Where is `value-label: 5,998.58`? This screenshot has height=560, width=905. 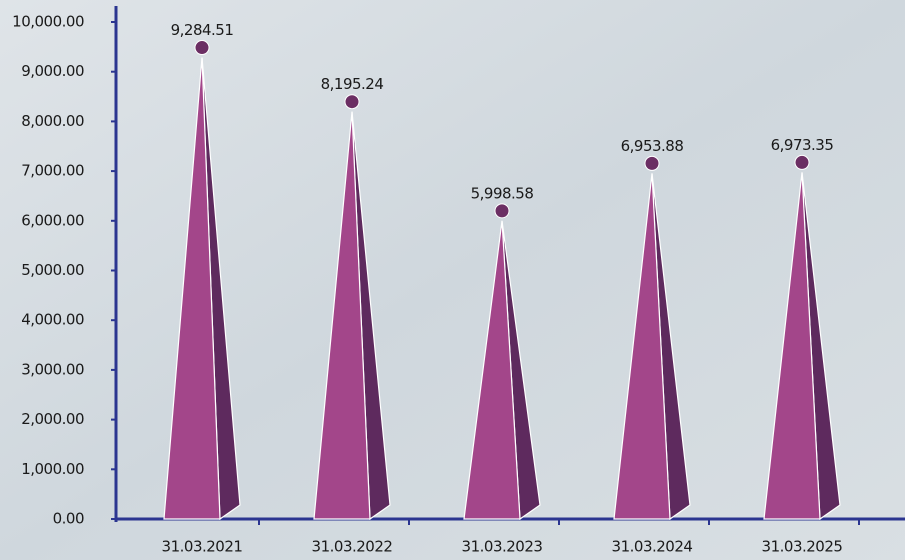
value-label: 5,998.58 is located at coordinates (502, 193).